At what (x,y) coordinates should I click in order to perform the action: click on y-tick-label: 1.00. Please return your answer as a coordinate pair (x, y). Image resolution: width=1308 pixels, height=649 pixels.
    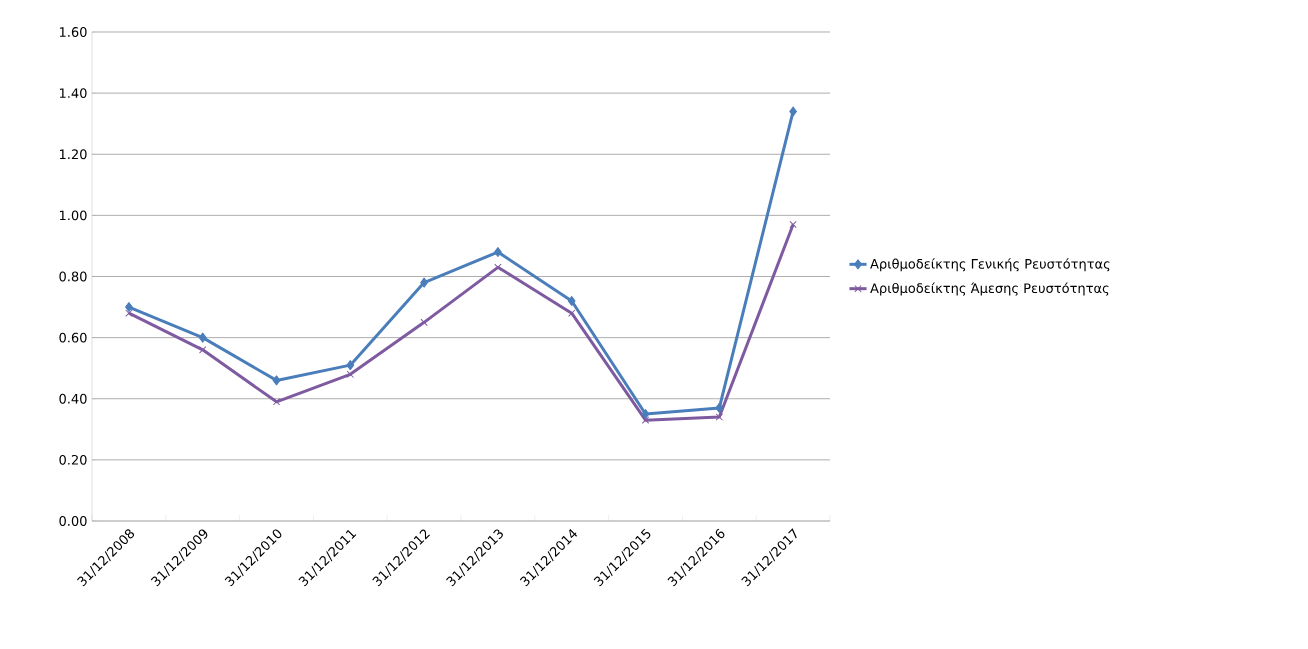
    Looking at the image, I should click on (73, 215).